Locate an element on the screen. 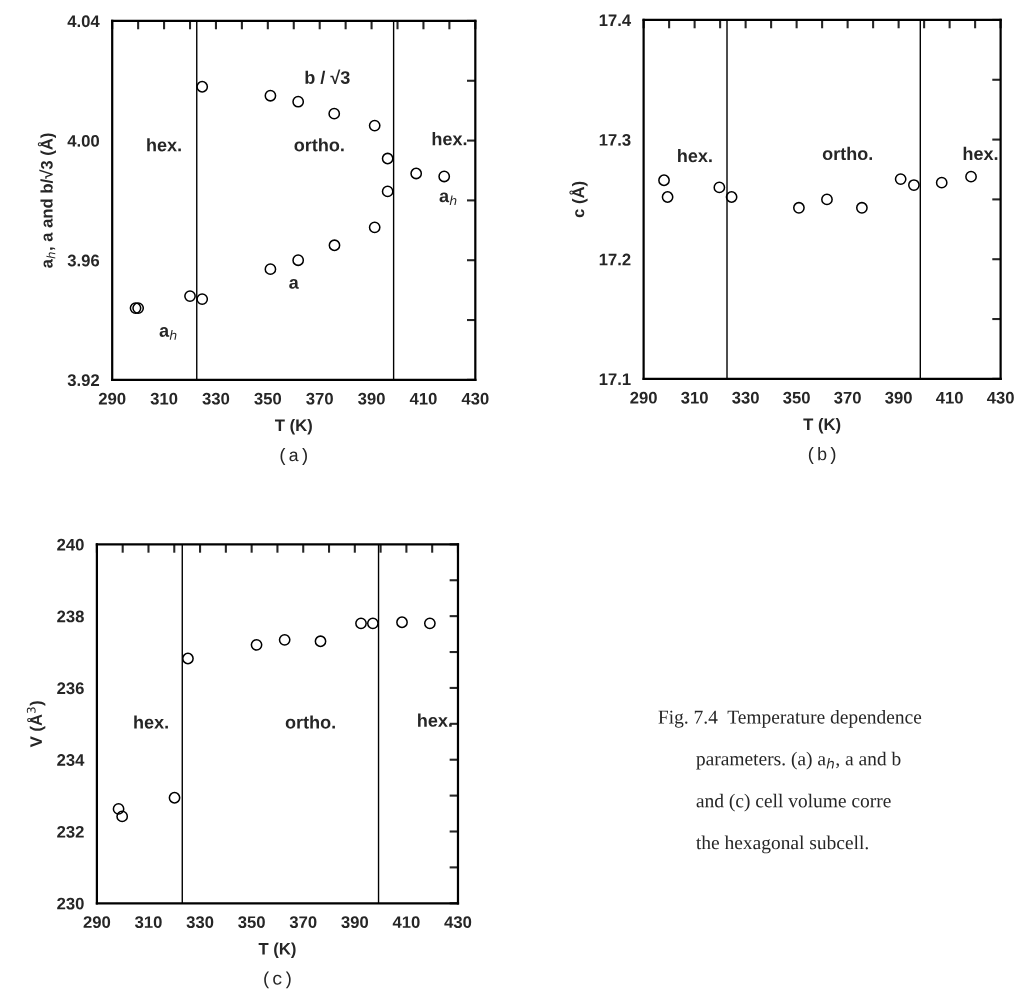 The image size is (1020, 997). text: (b) is located at coordinates (822, 455).